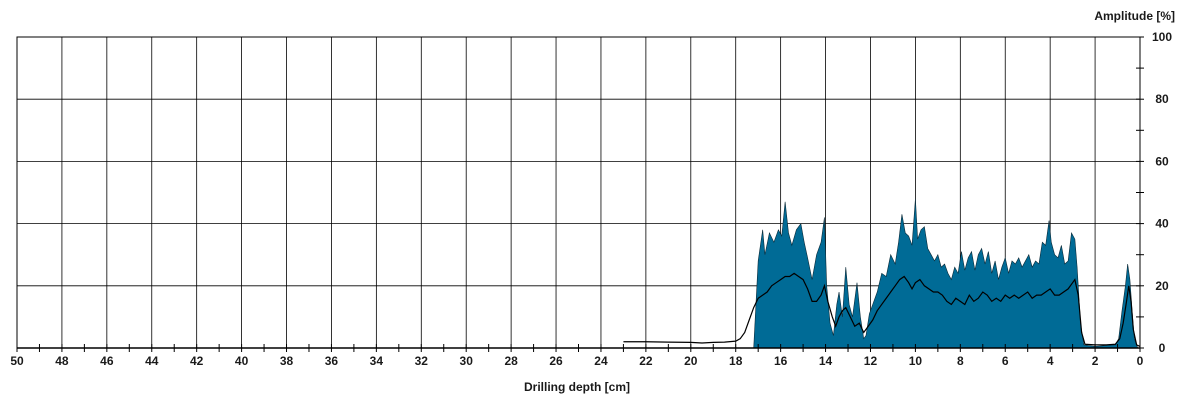  I want to click on x-tick-label: 34, so click(377, 361).